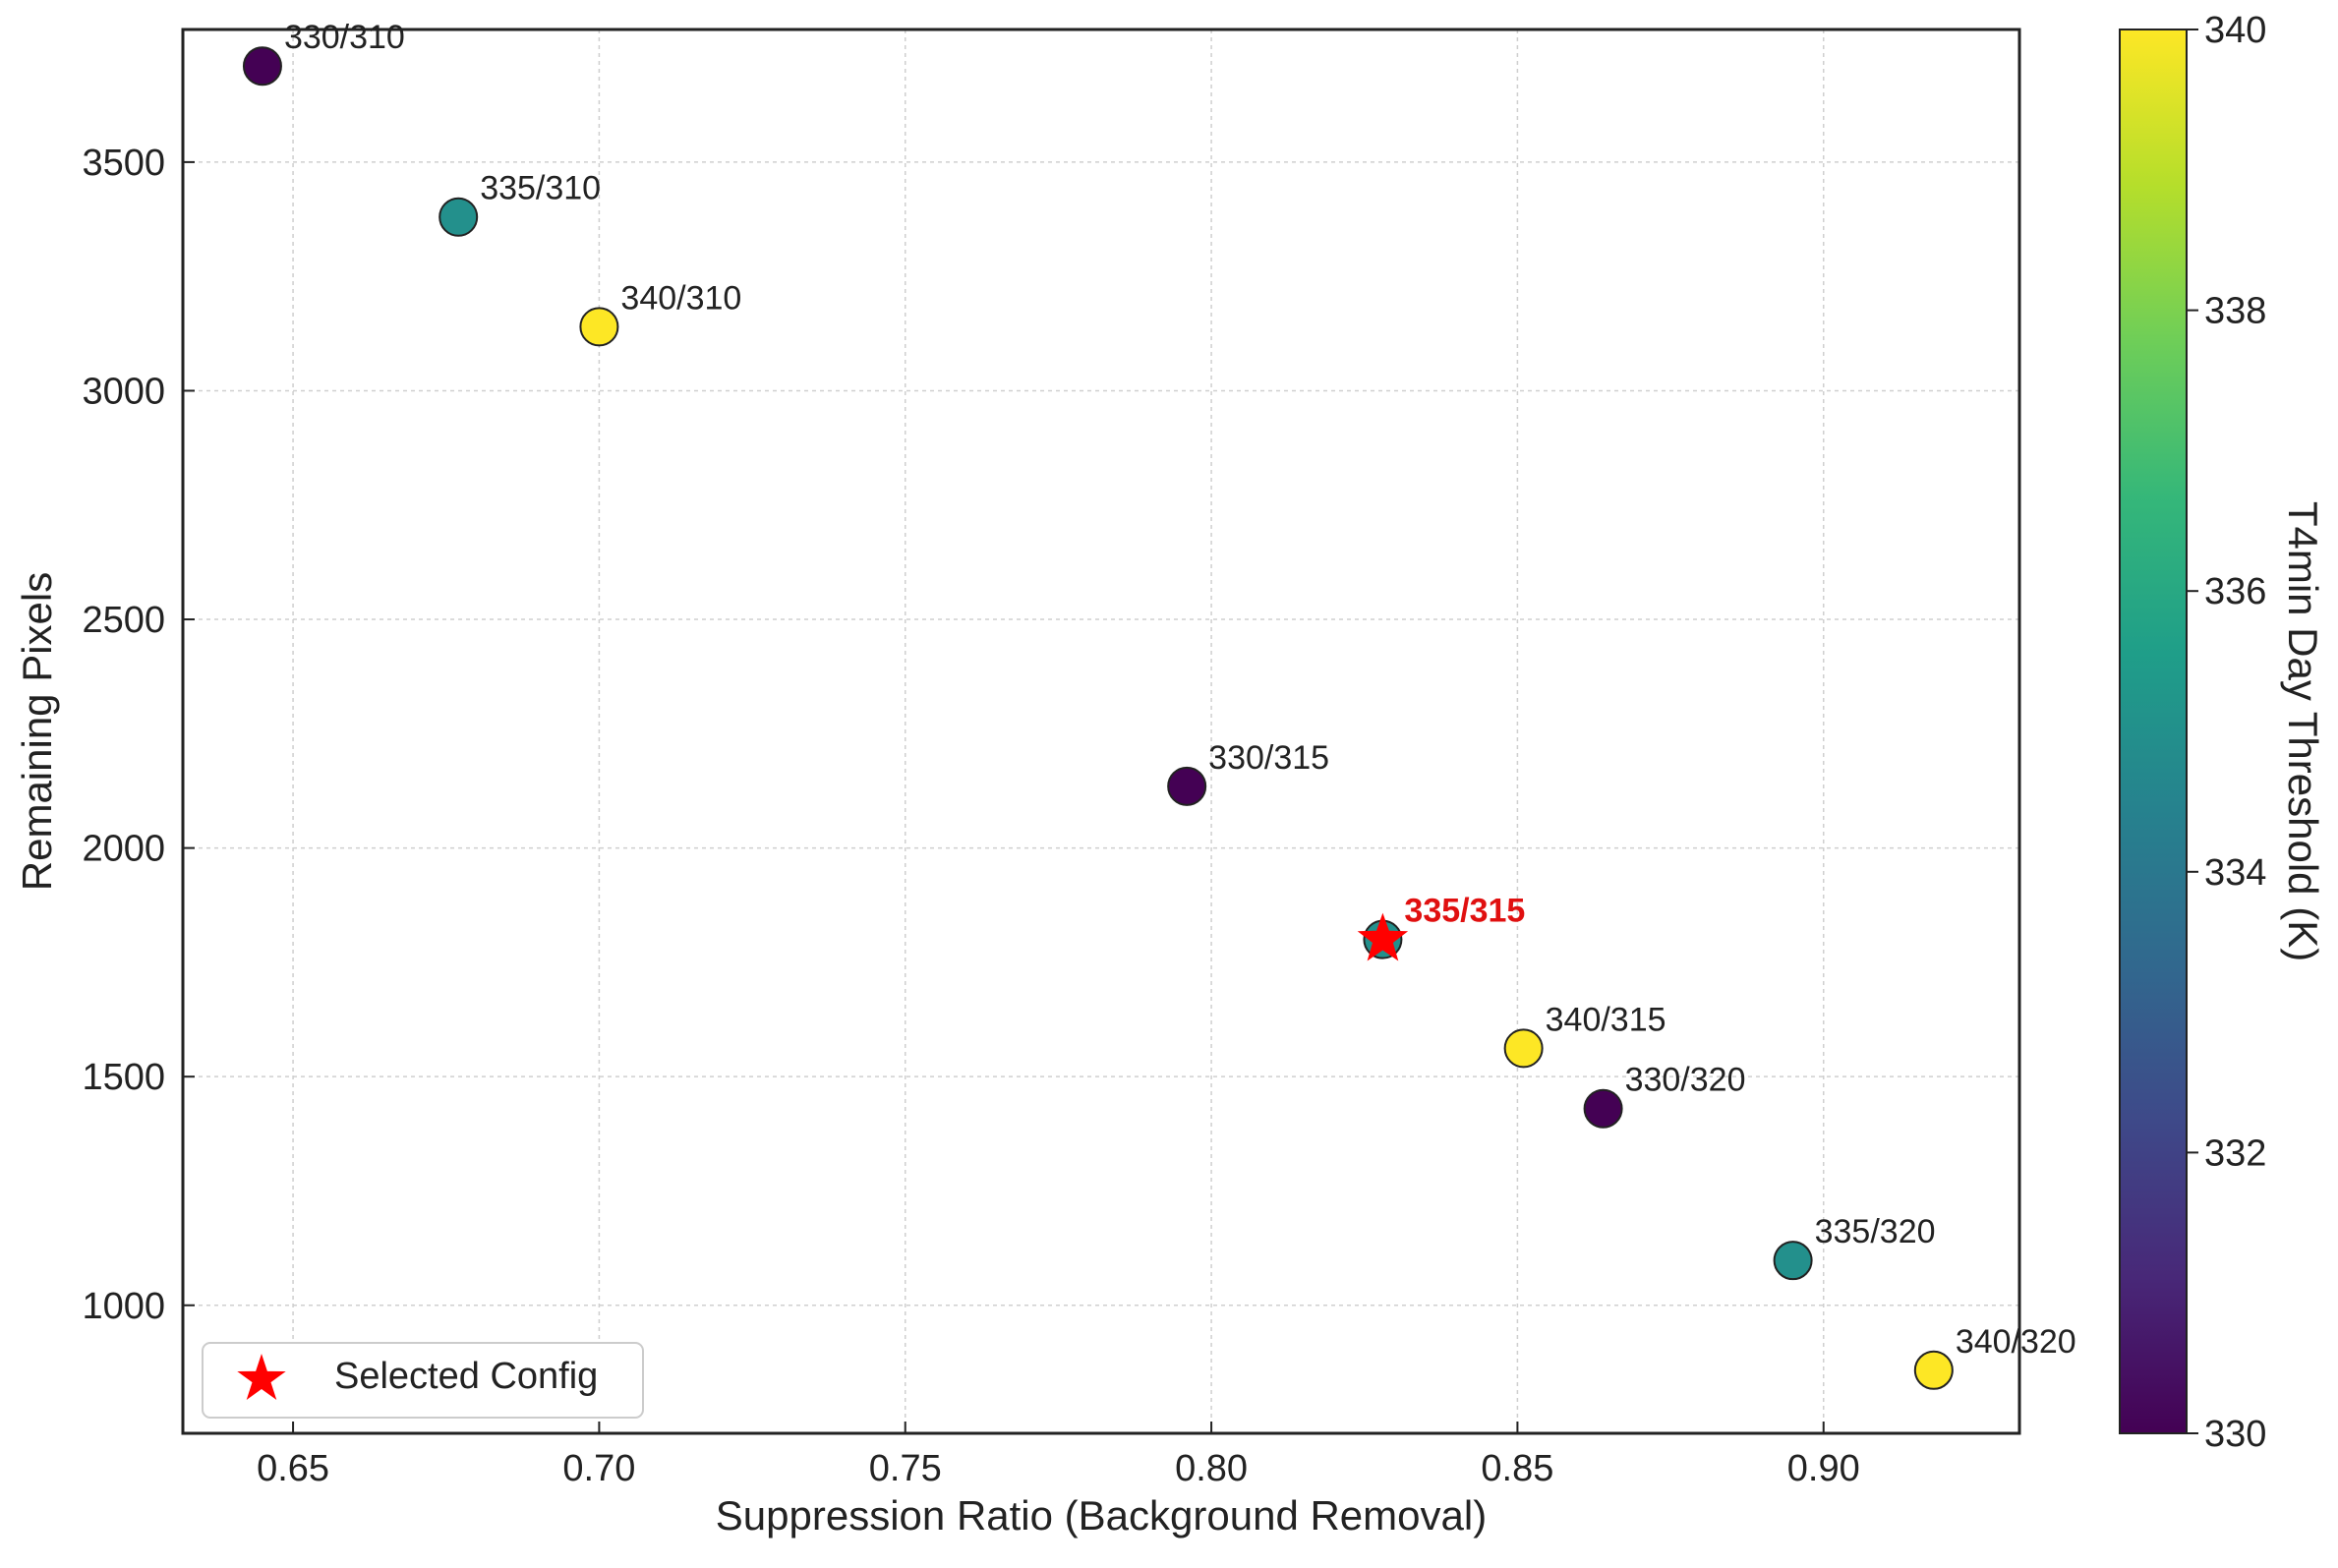  I want to click on legend: Selected Config, so click(423, 1380).